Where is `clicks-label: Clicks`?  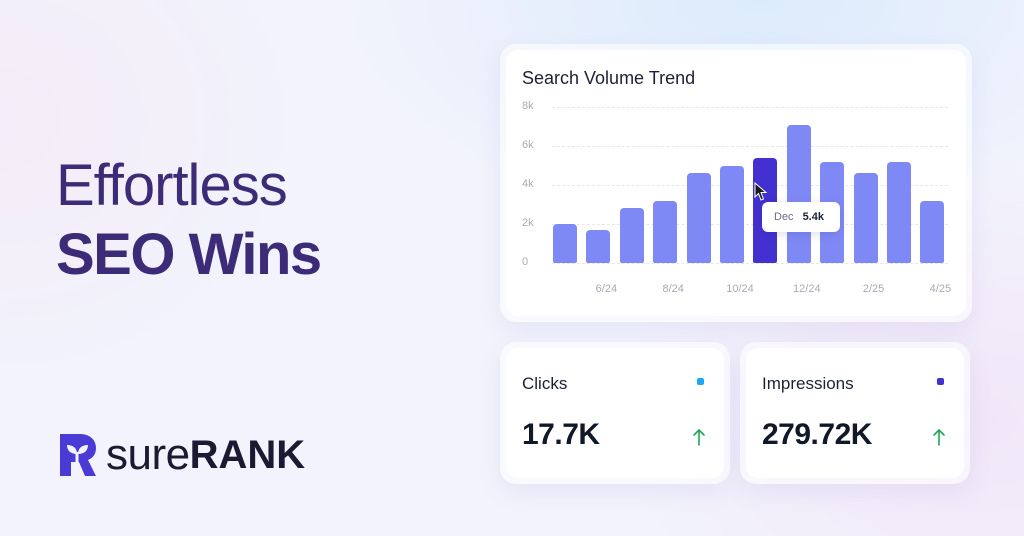
clicks-label: Clicks is located at coordinates (545, 383).